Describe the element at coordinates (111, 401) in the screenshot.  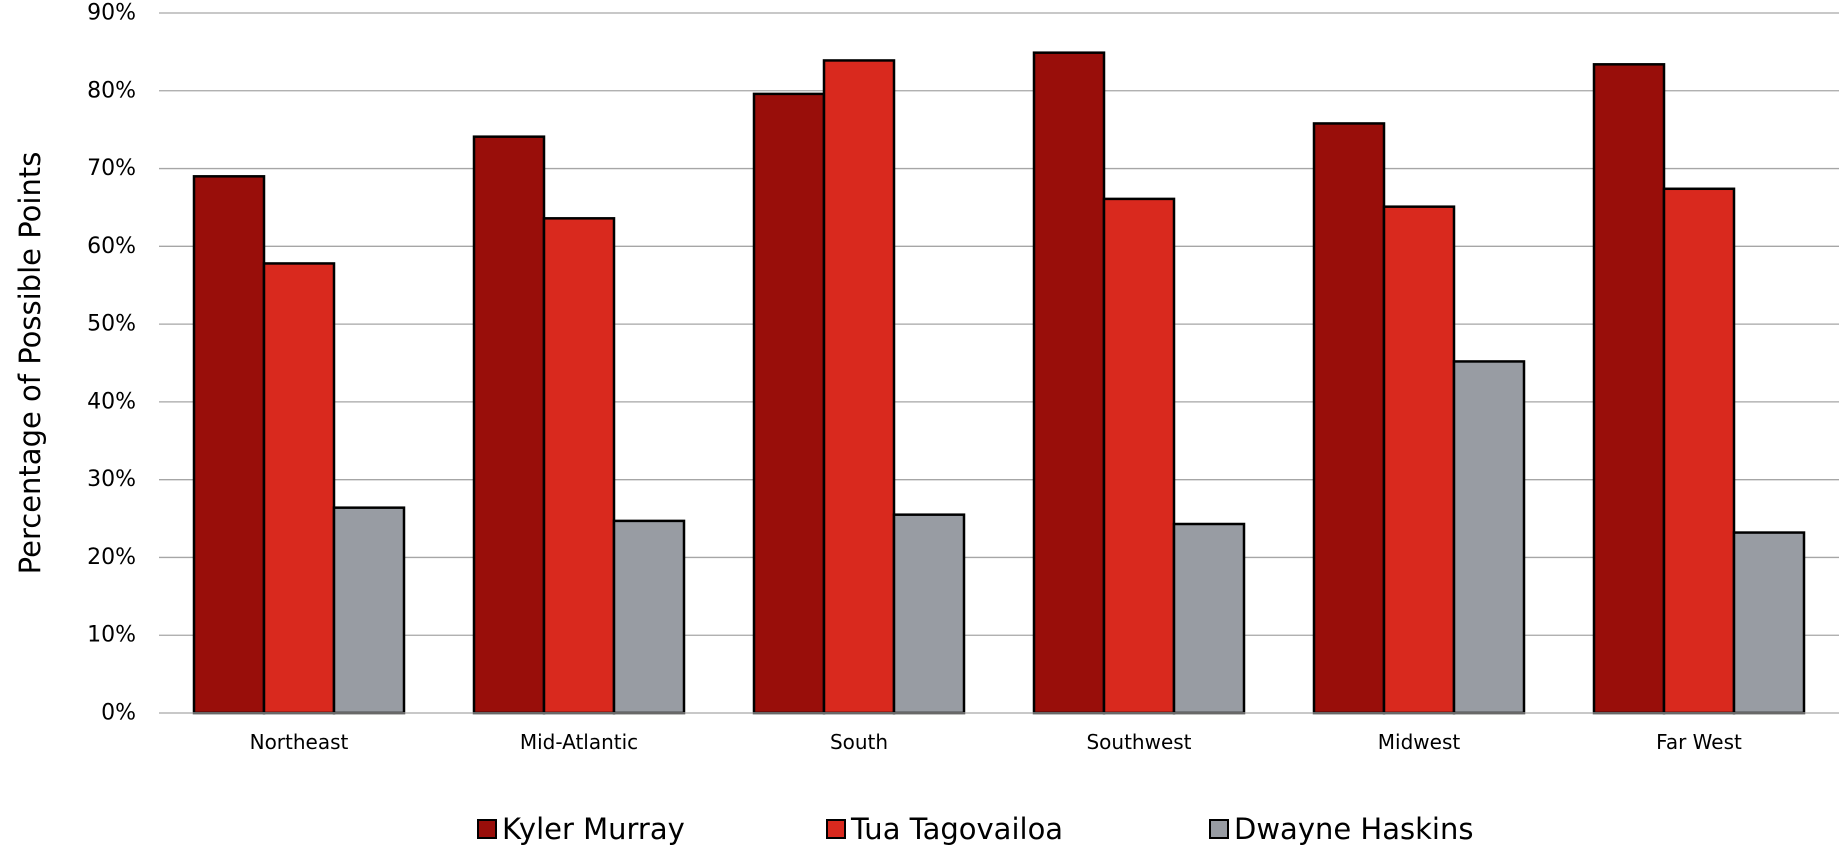
I see `y-tick-label: 40%` at that location.